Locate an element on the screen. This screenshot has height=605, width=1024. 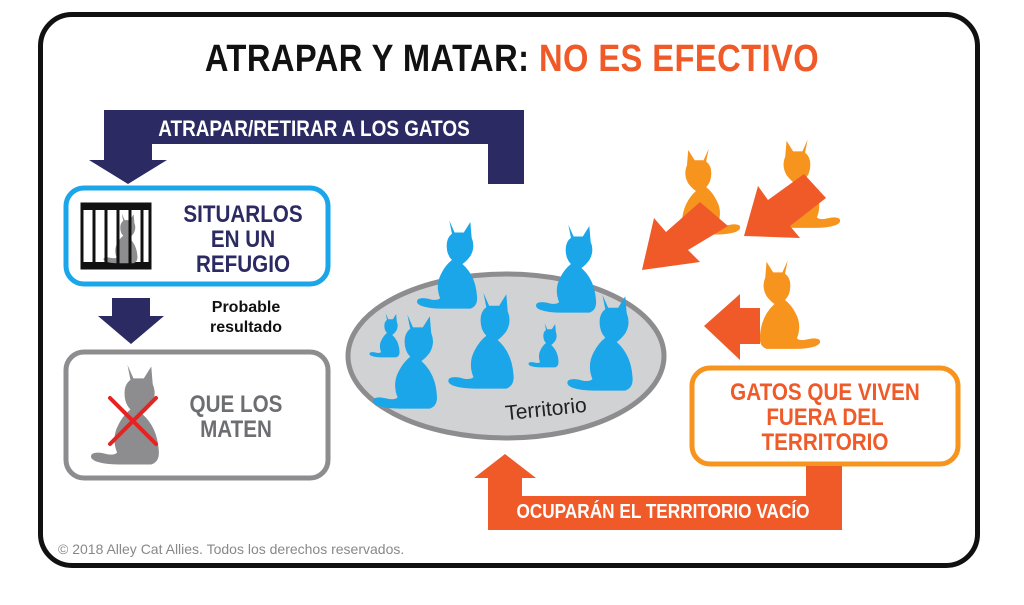
diagram-title: ATRAPAR Y MATAR: NO ES EFECTIVO is located at coordinates (512, 59).